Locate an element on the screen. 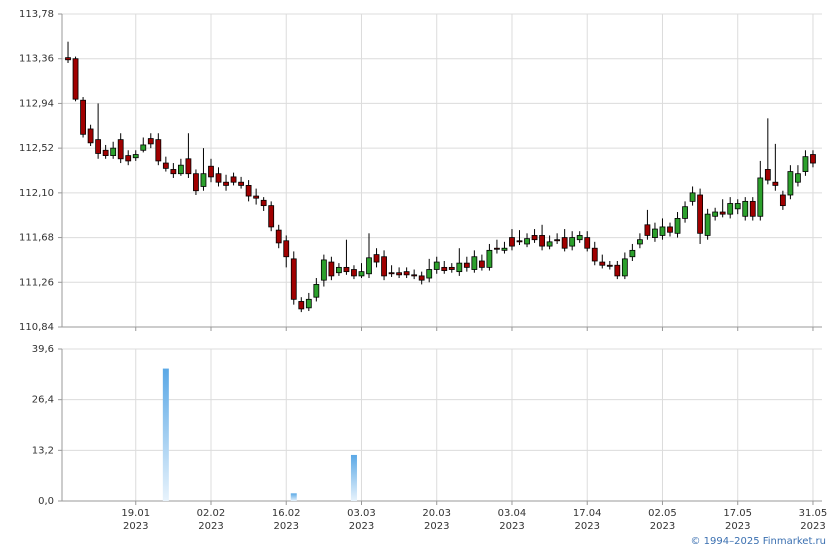 This screenshot has height=550, width=840. x-tick-label: 03.04 is located at coordinates (512, 513).